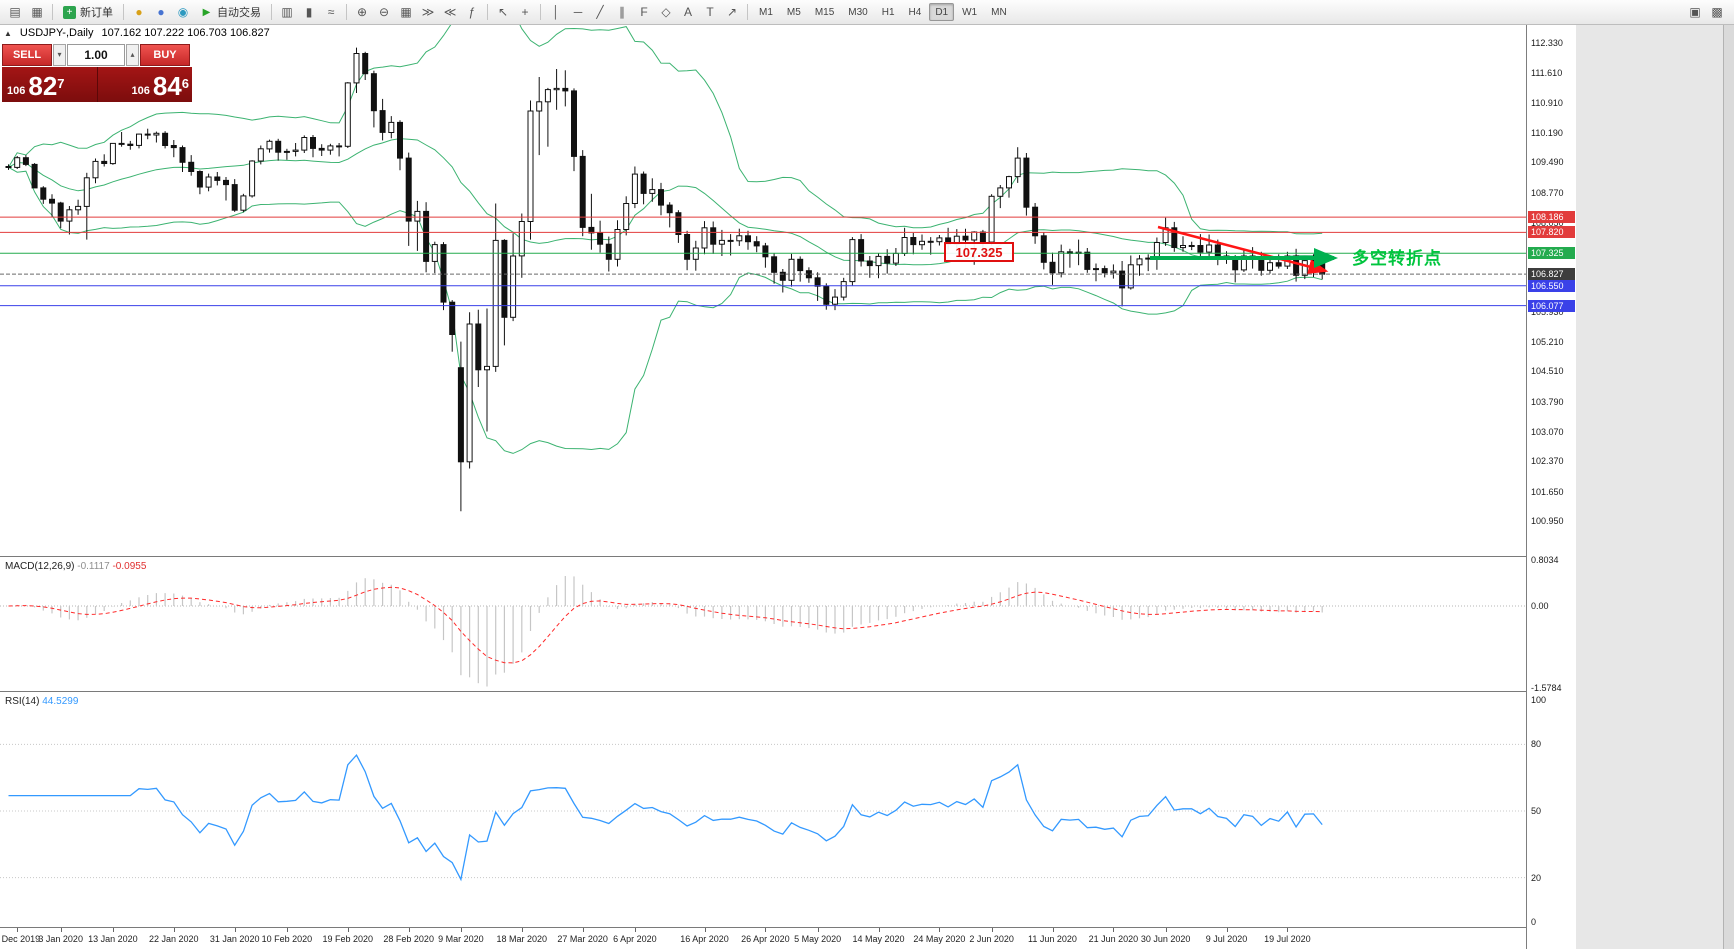  What do you see at coordinates (765, 939) in the screenshot?
I see `time-label: 26 Apr 2020` at bounding box center [765, 939].